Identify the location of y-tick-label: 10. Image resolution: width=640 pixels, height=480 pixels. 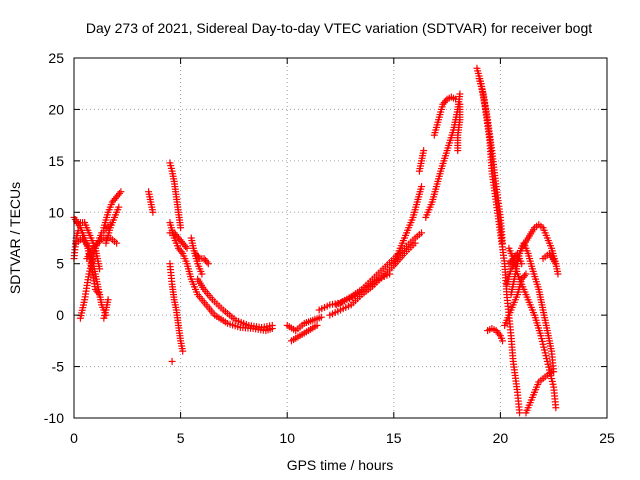
(56, 212).